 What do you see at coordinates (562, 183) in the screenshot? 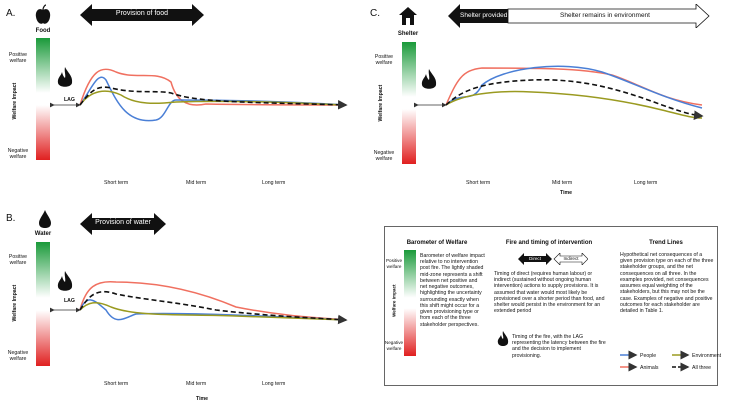
I see `mid-term-c: Mid term` at bounding box center [562, 183].